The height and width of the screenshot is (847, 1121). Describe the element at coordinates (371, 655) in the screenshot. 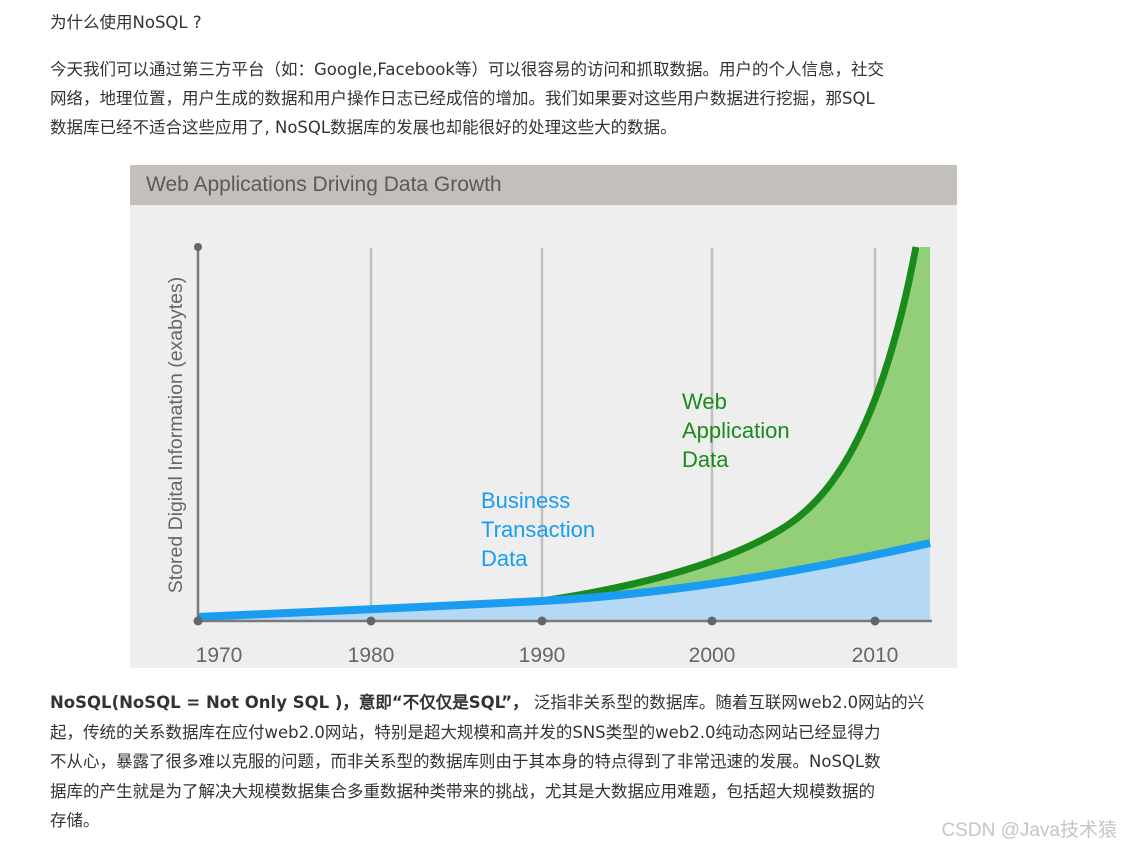

I see `x-tick-label: 1980` at that location.